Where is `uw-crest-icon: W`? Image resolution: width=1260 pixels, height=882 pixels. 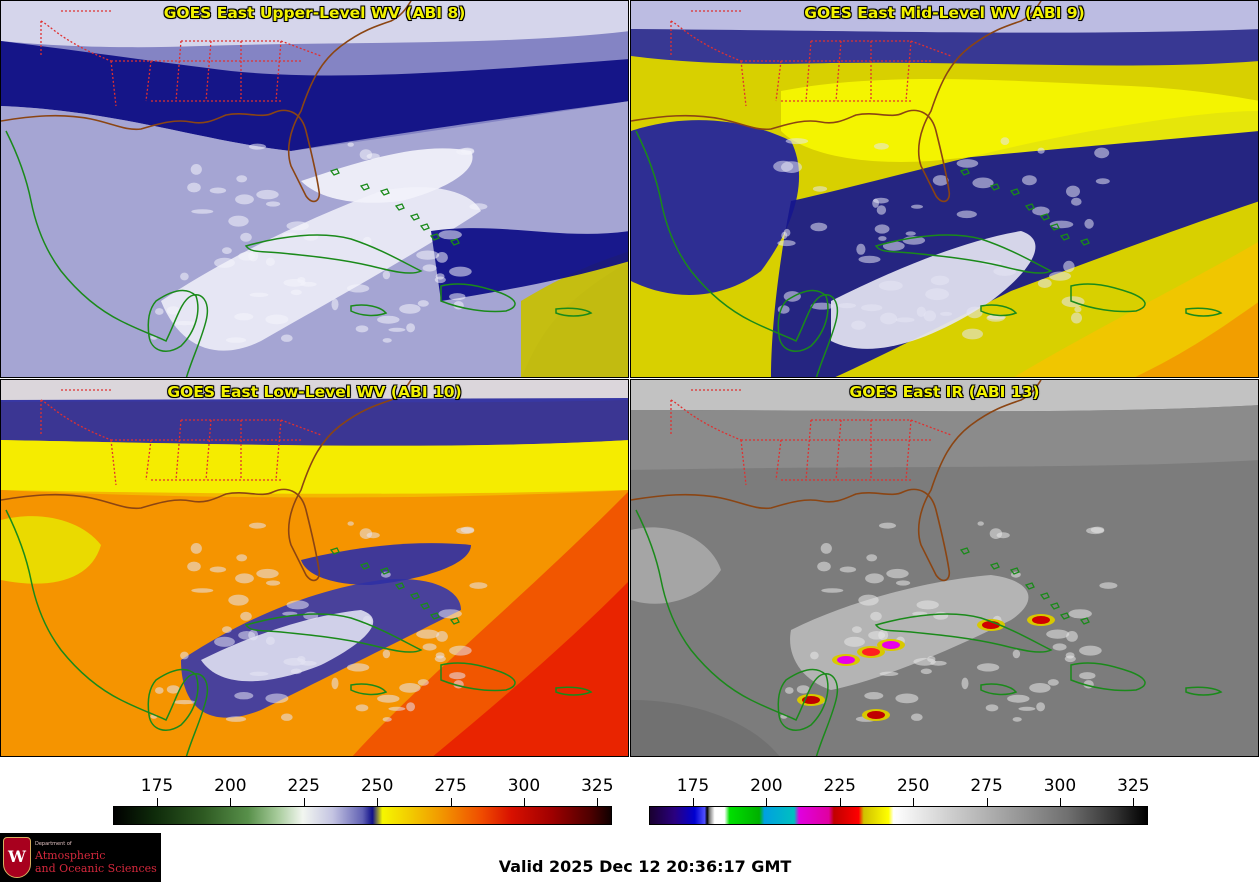
uw-crest-icon: W is located at coordinates (17, 857).